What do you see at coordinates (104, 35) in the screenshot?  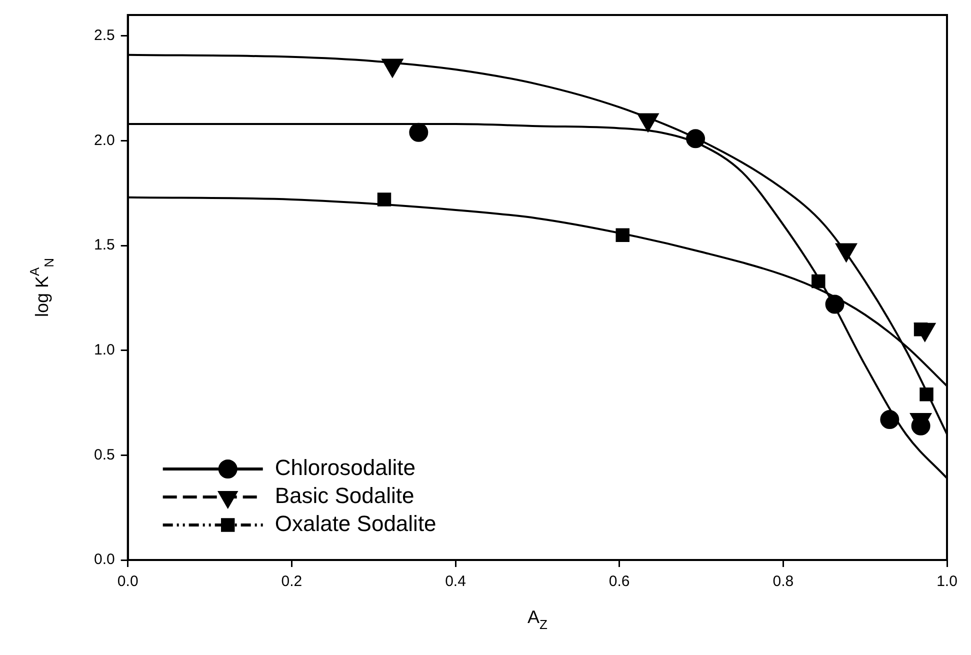 I see `y-tick-label: 2.5` at bounding box center [104, 35].